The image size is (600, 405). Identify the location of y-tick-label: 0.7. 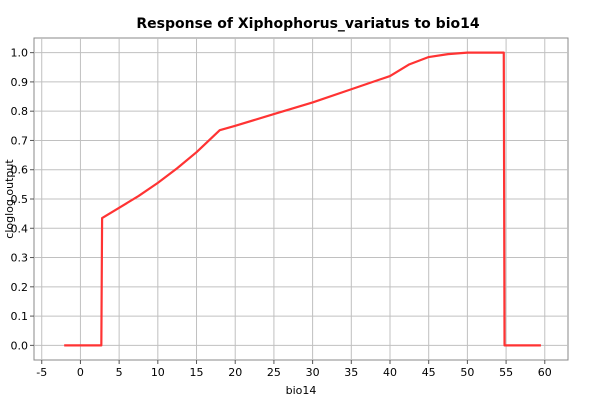
(20, 140).